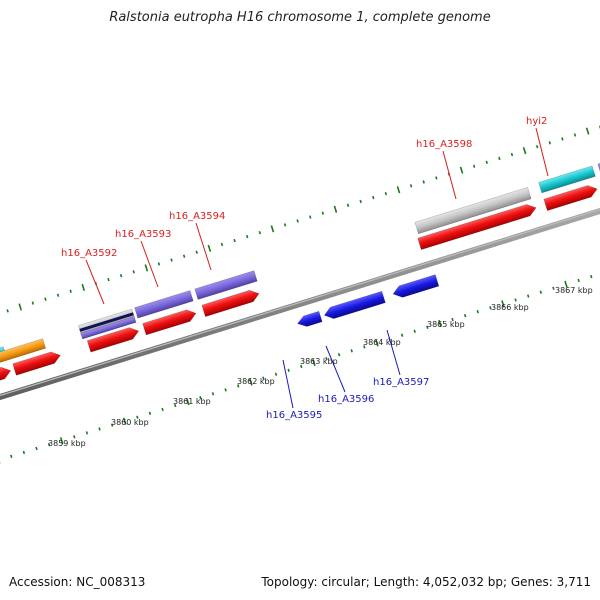 This screenshot has width=600, height=600. Describe the element at coordinates (401, 382) in the screenshot. I see `gene-label-lower: h16_A3597` at that location.